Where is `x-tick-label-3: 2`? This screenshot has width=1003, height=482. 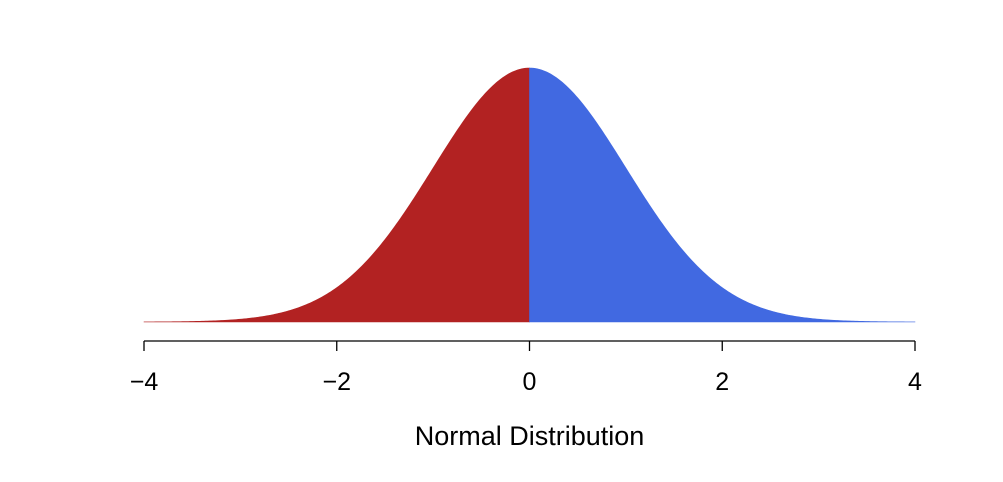 x-tick-label-3: 2 is located at coordinates (722, 382).